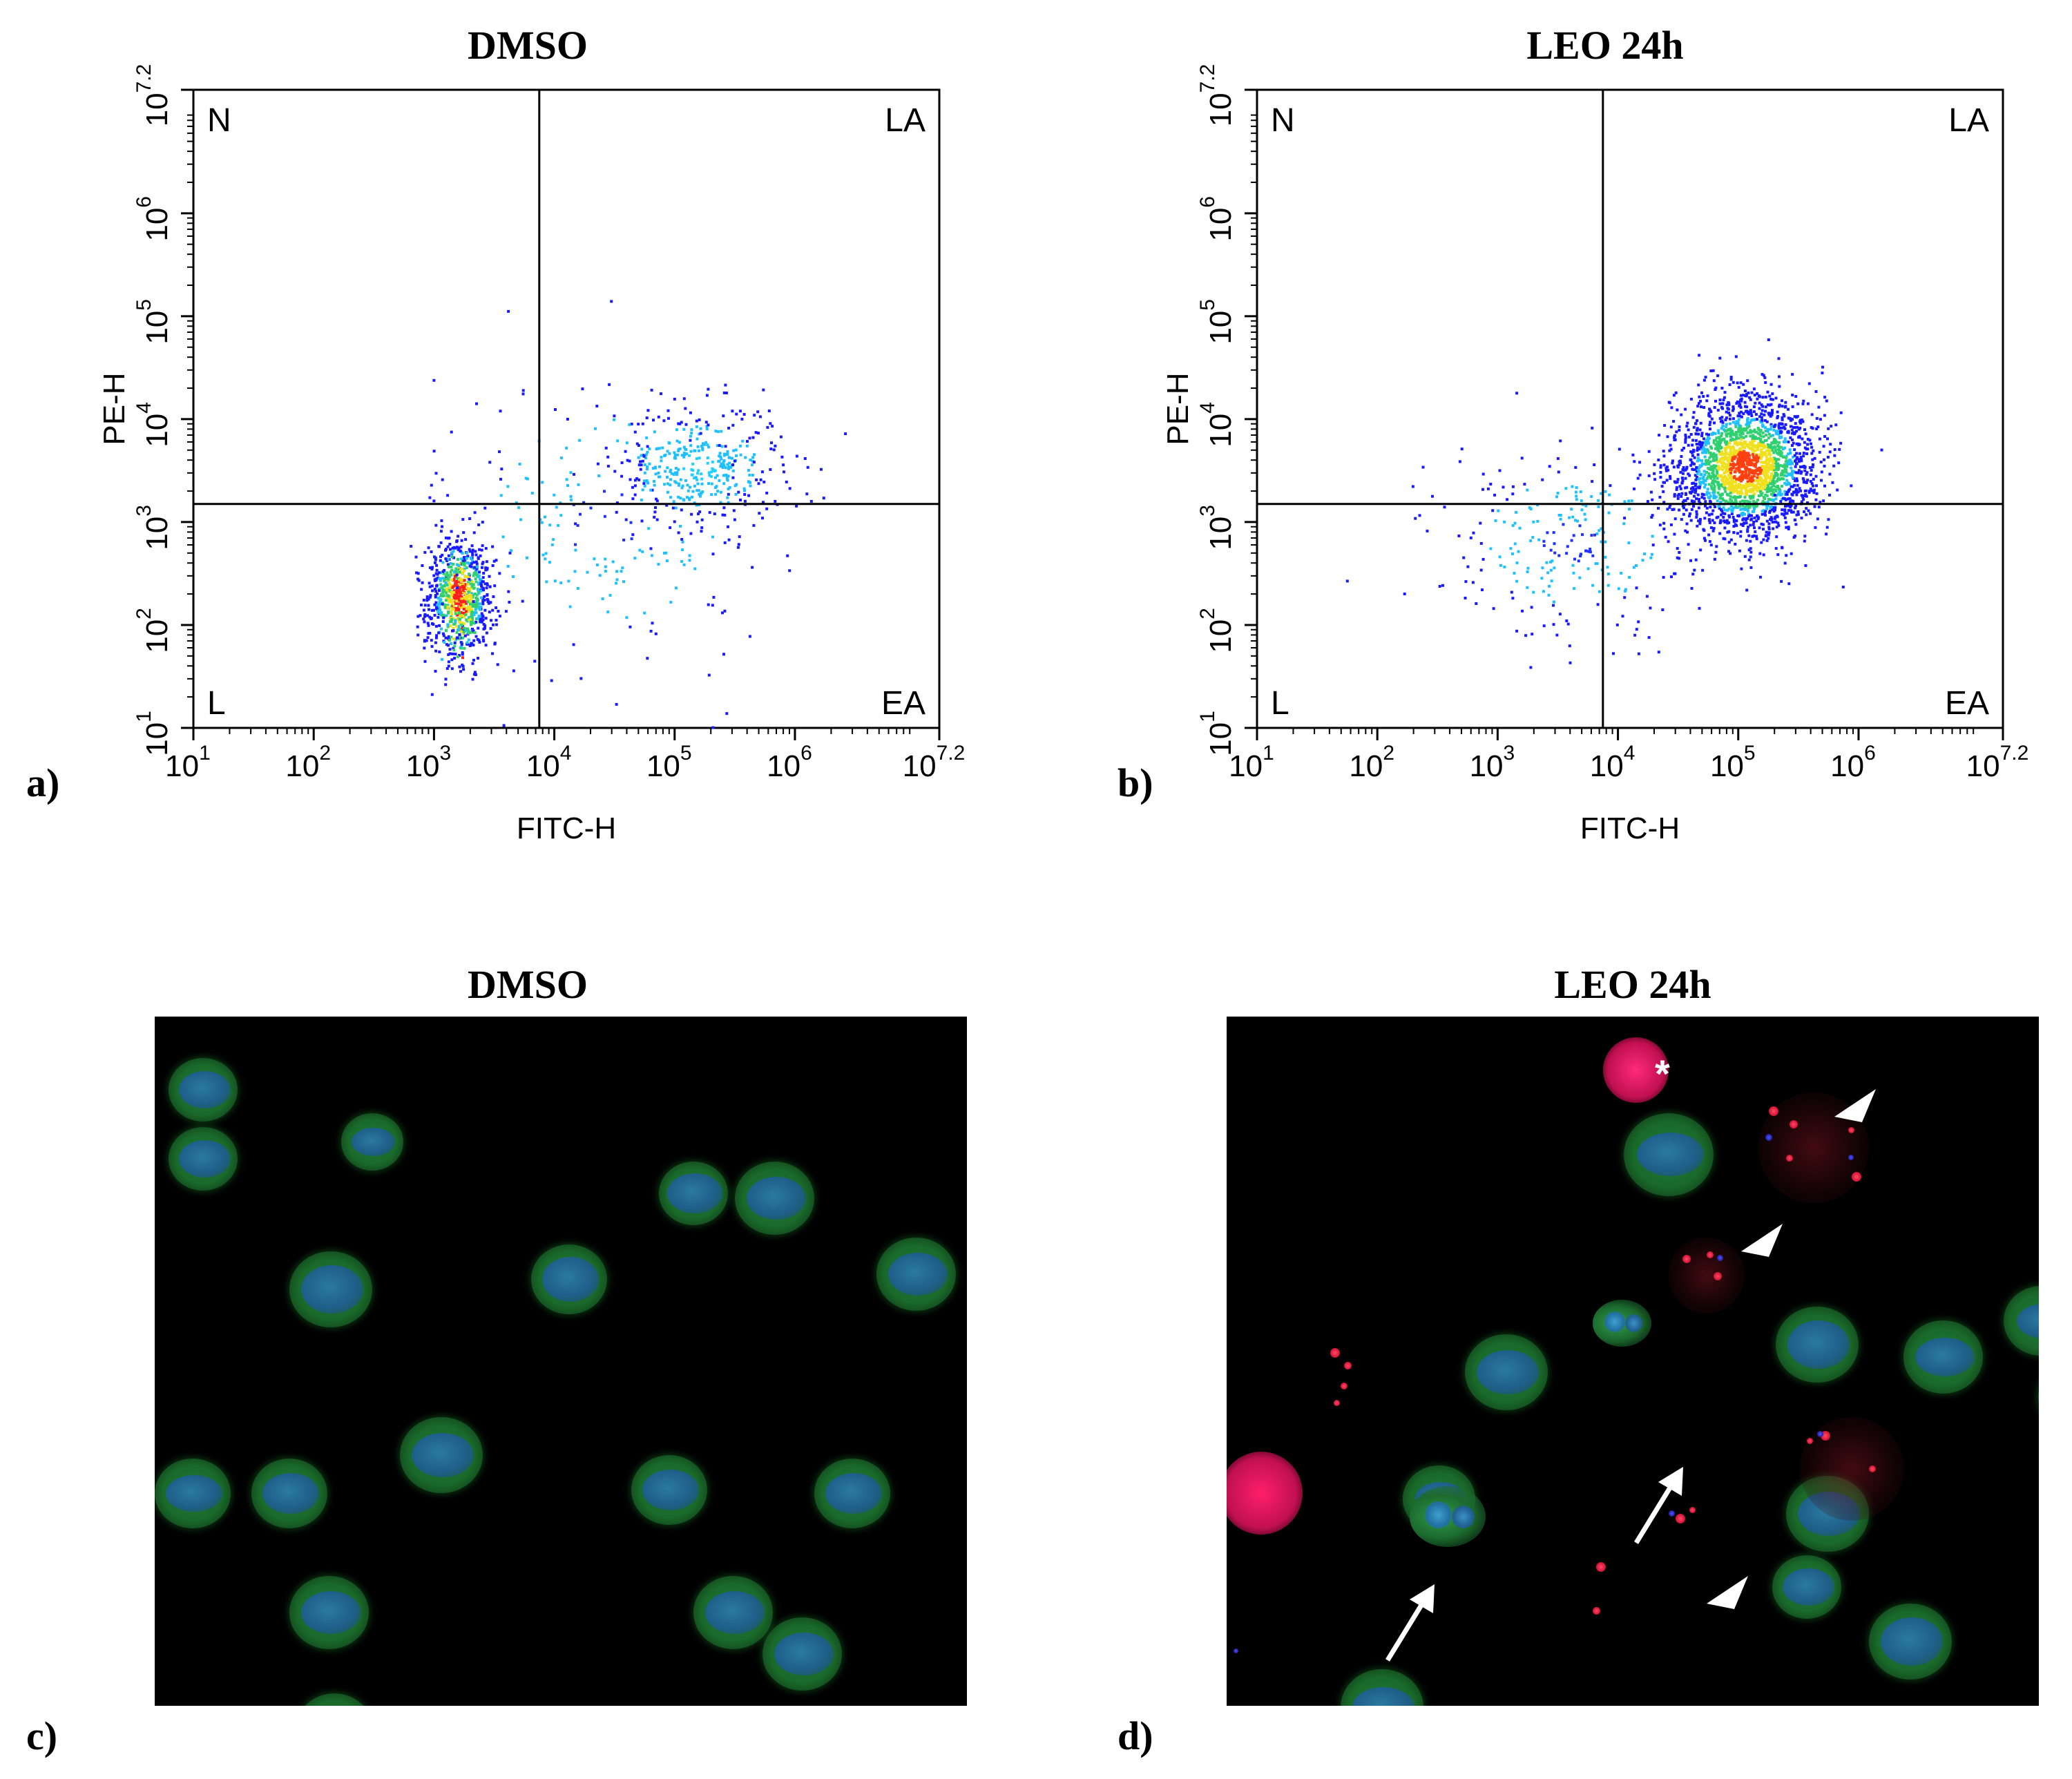 Image resolution: width=2072 pixels, height=1779 pixels. Describe the element at coordinates (1422, 1598) in the screenshot. I see `arrow-head` at that location.